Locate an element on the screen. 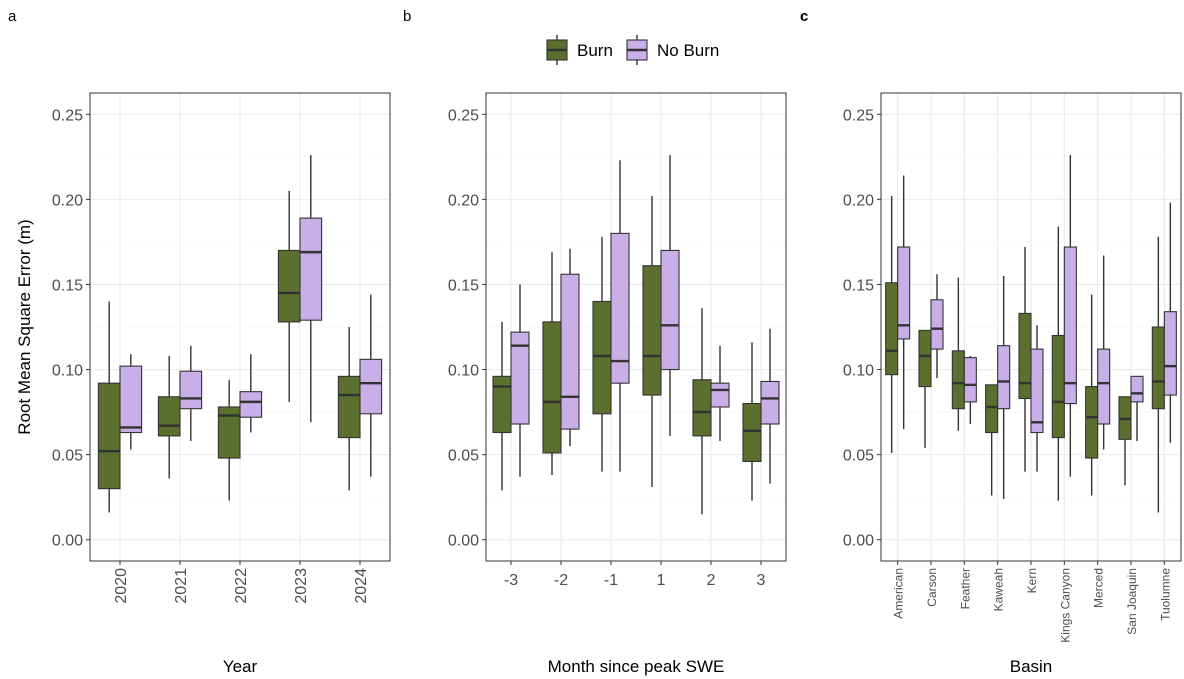  y-axis-title: Root Mean Square Error (m) is located at coordinates (24, 326).